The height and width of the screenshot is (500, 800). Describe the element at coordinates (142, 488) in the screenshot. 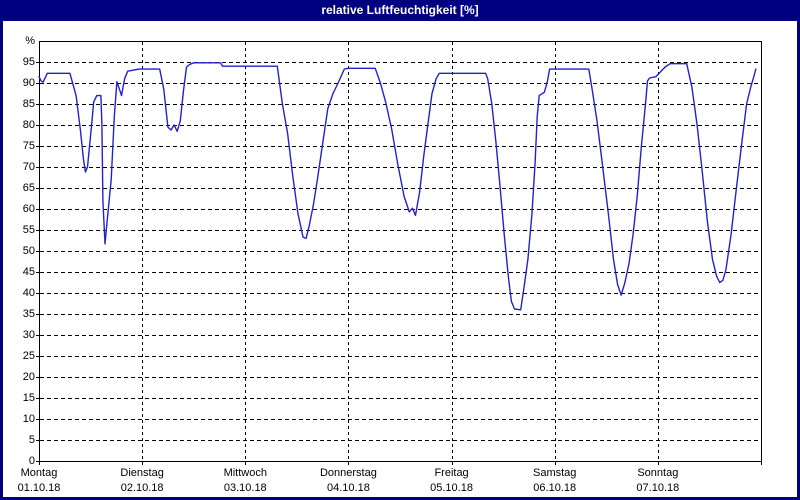

I see `x-axis-date-label: 02.10.18` at that location.